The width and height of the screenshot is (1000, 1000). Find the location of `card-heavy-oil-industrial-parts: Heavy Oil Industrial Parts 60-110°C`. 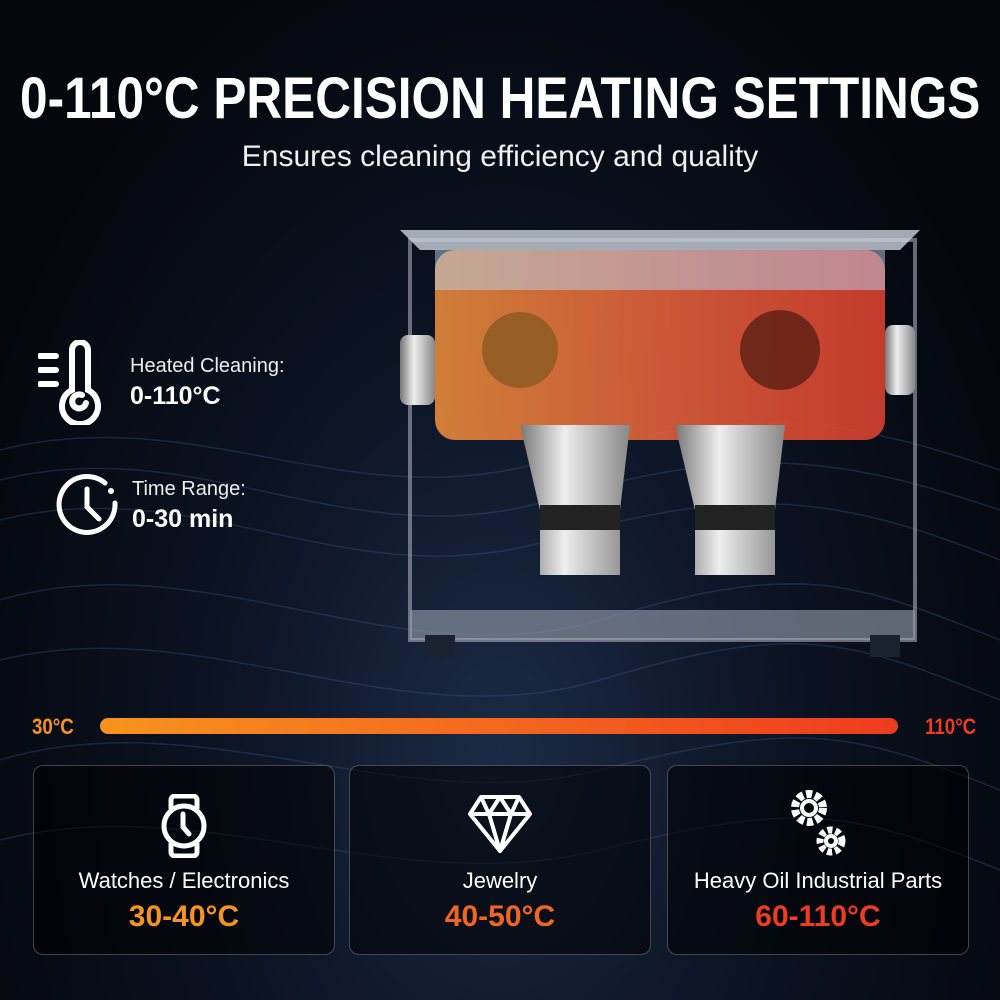

card-heavy-oil-industrial-parts: Heavy Oil Industrial Parts 60-110°C is located at coordinates (818, 860).